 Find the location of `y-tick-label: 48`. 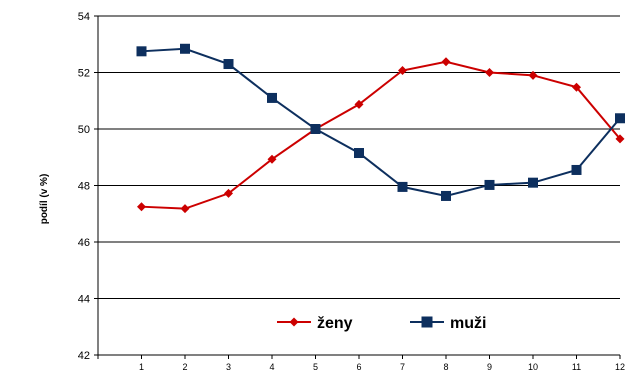

y-tick-label: 48 is located at coordinates (84, 187).